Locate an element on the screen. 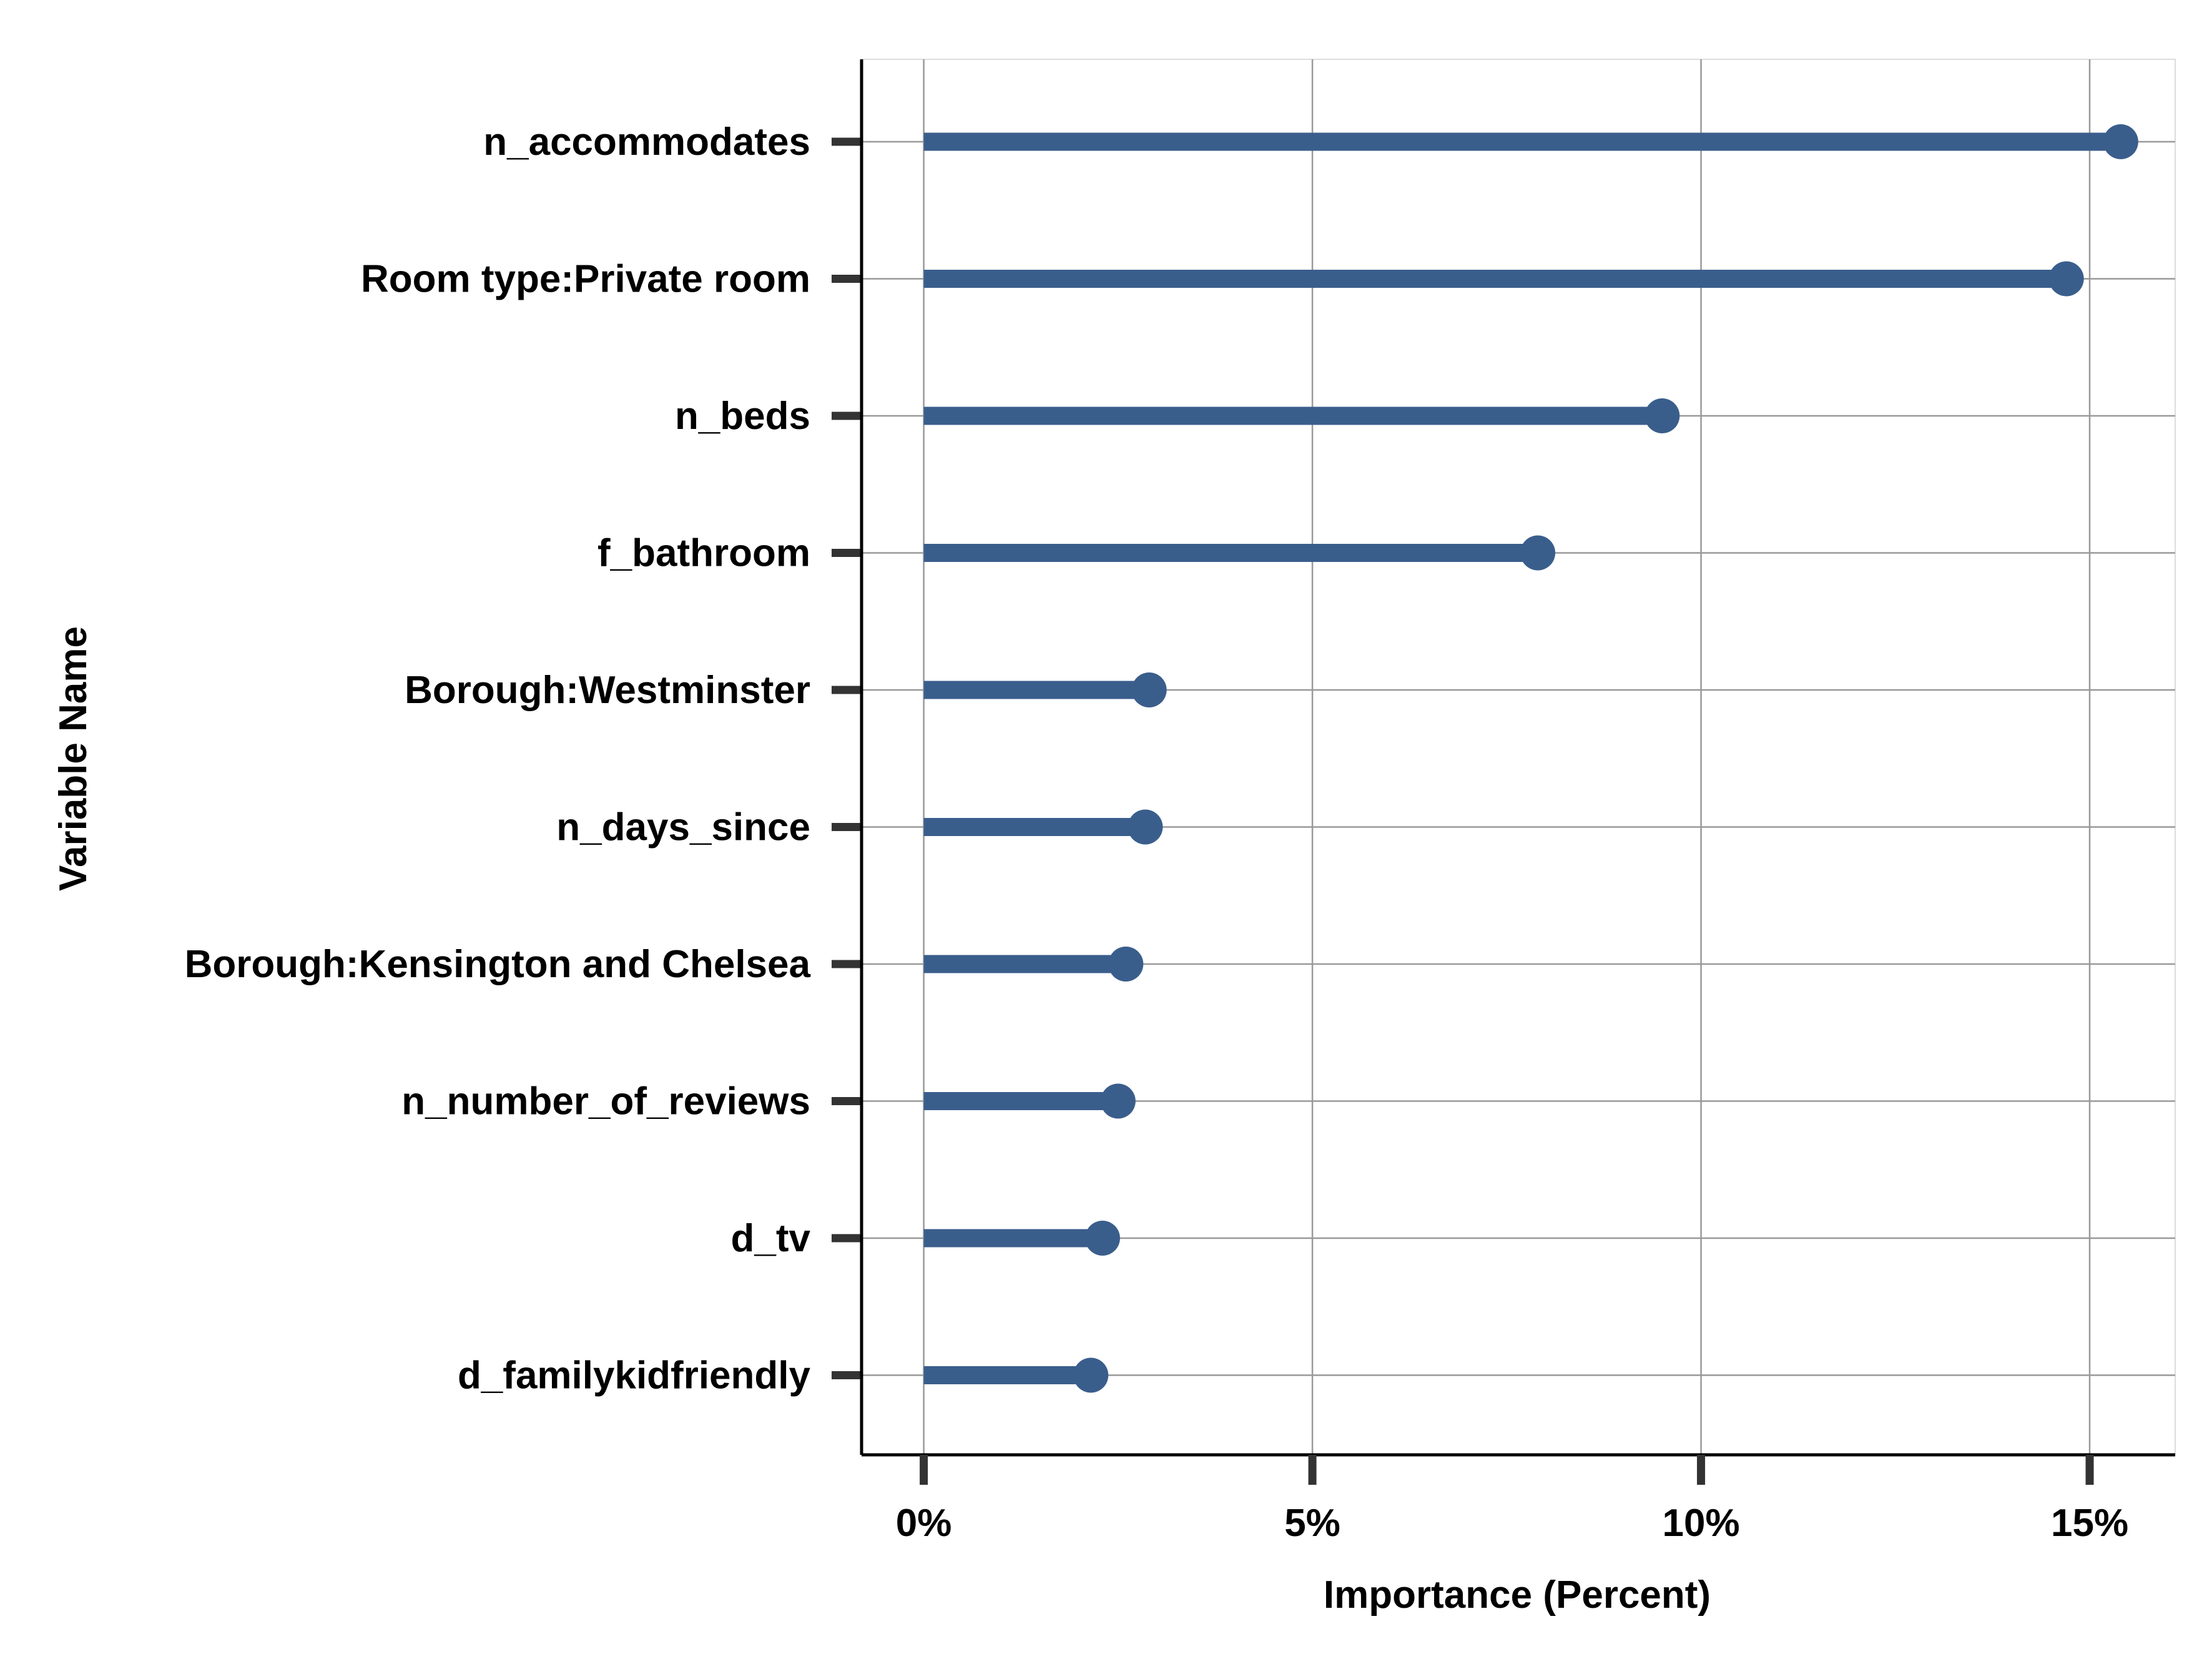 This screenshot has width=2212, height=1659. x-axis-title: Importance (Percent) is located at coordinates (1517, 1595).